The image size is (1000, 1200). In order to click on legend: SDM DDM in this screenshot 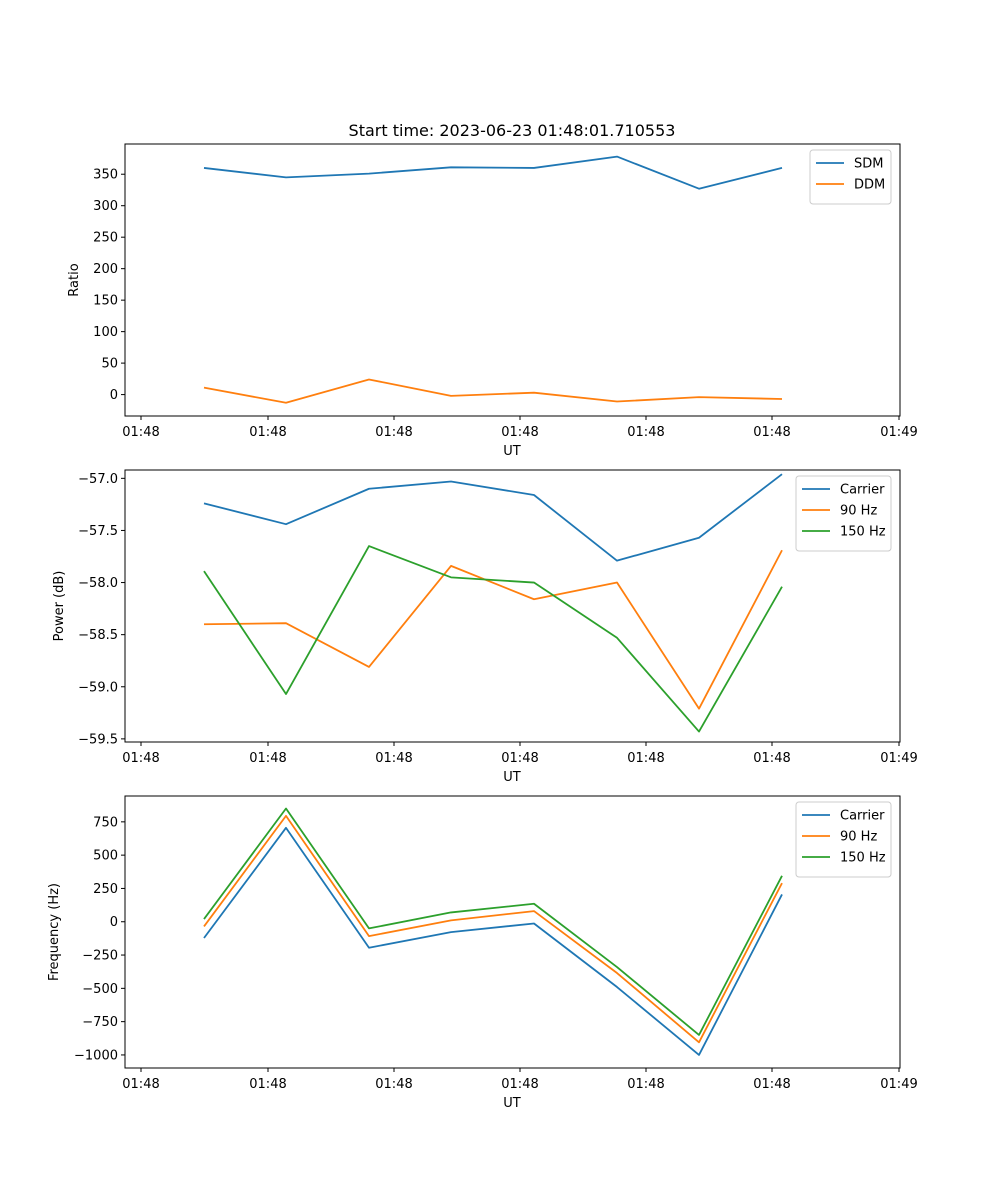, I will do `click(850, 177)`.